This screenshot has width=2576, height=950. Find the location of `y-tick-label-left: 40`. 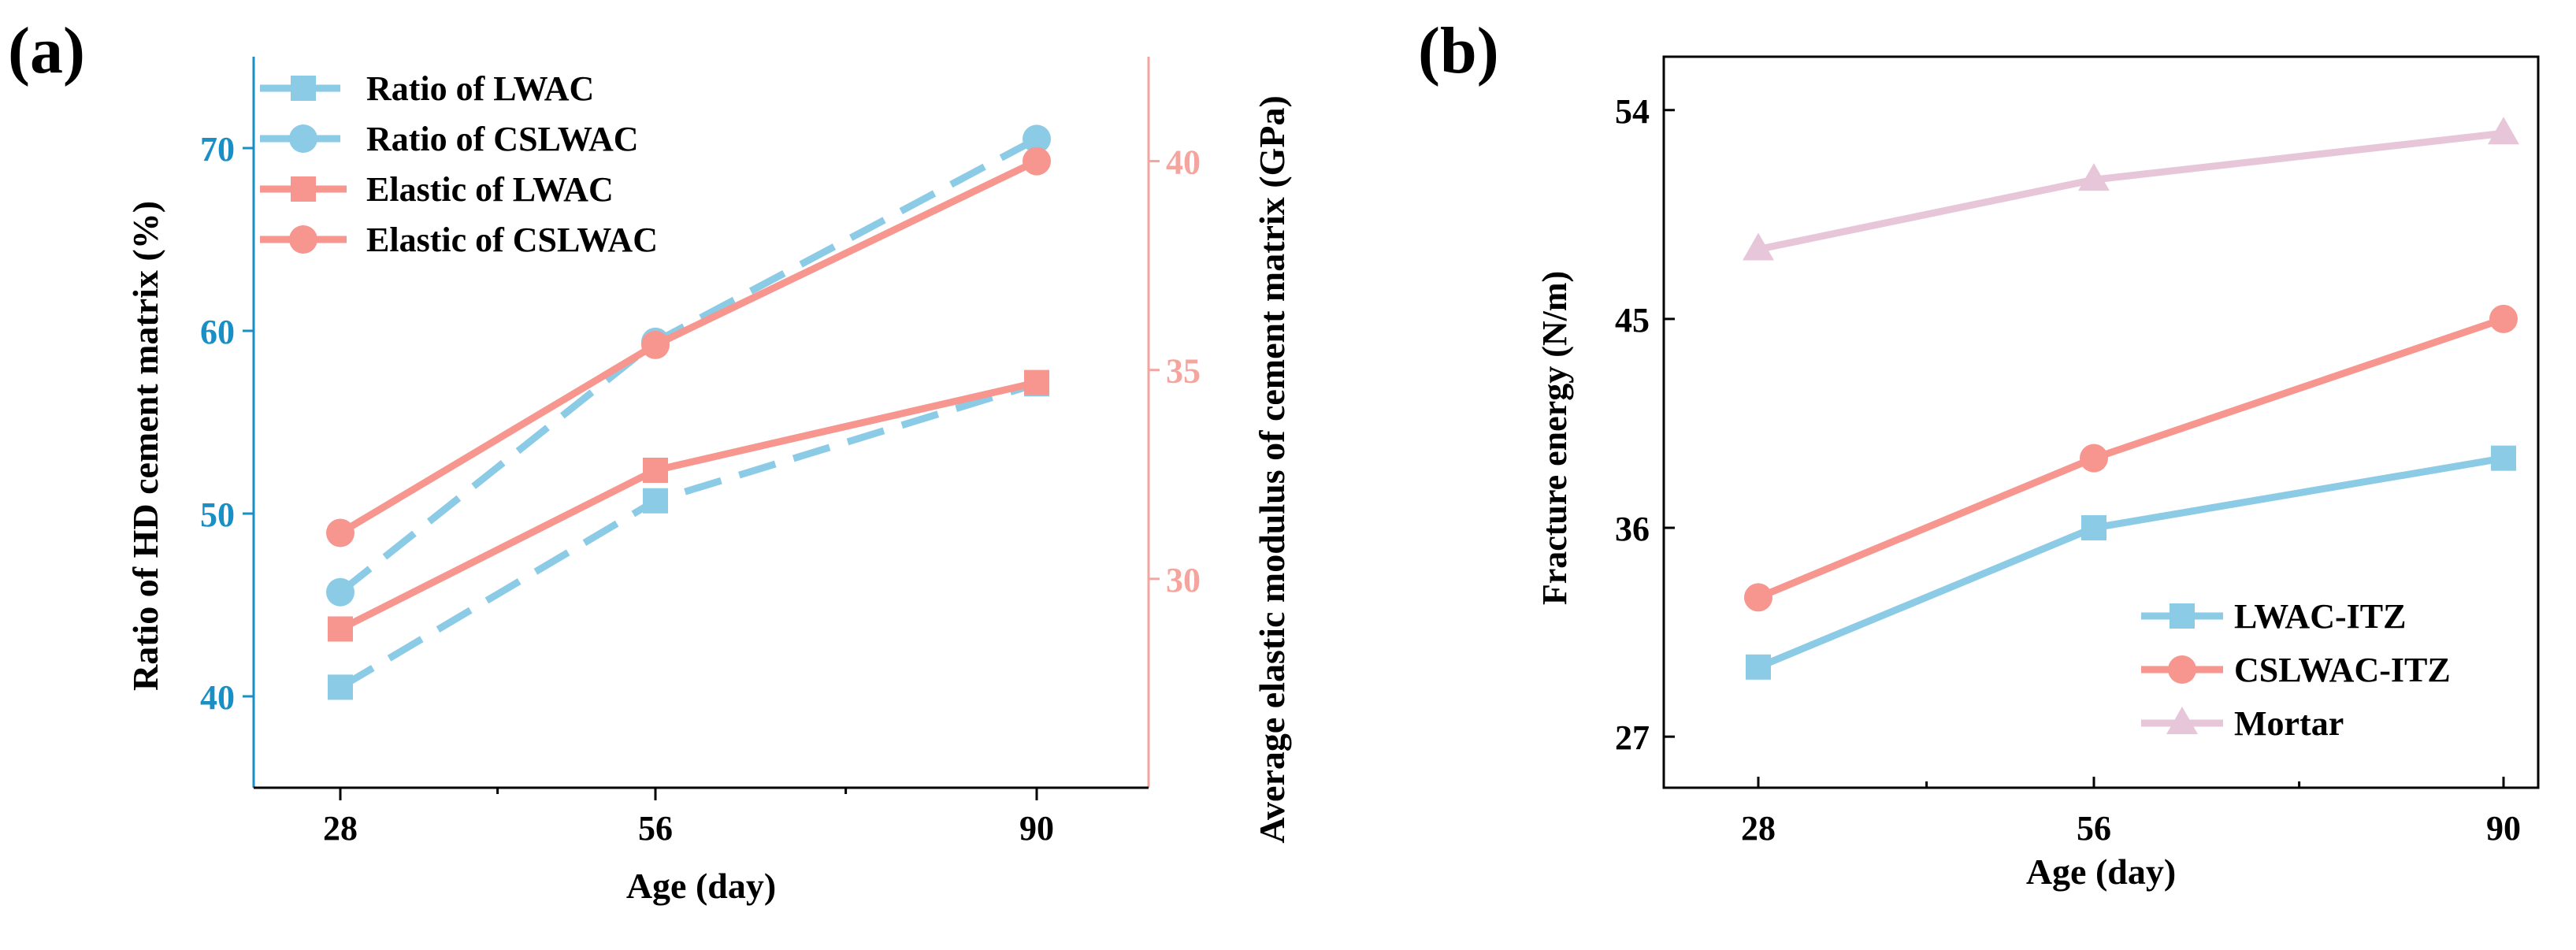

y-tick-label-left: 40 is located at coordinates (217, 697).